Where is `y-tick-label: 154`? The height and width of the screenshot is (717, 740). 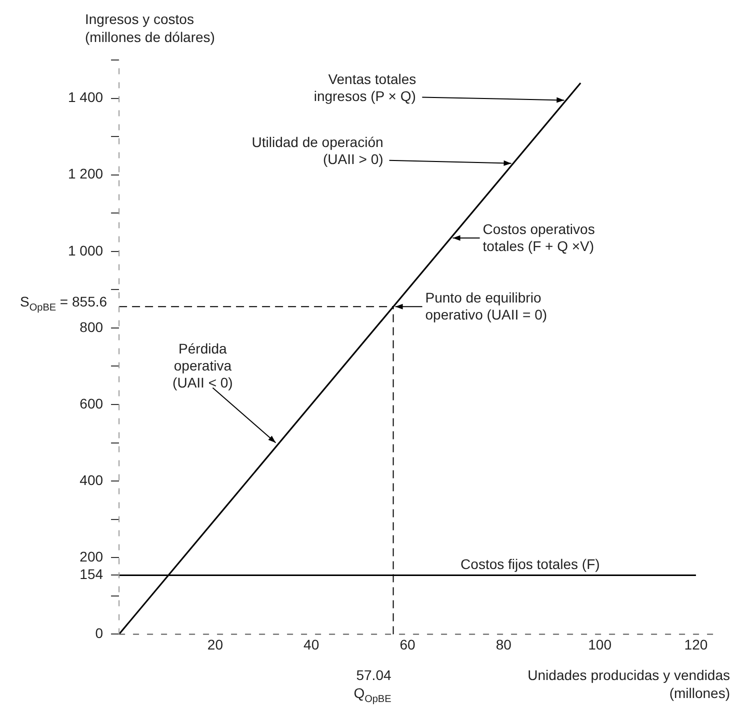 y-tick-label: 154 is located at coordinates (92, 574).